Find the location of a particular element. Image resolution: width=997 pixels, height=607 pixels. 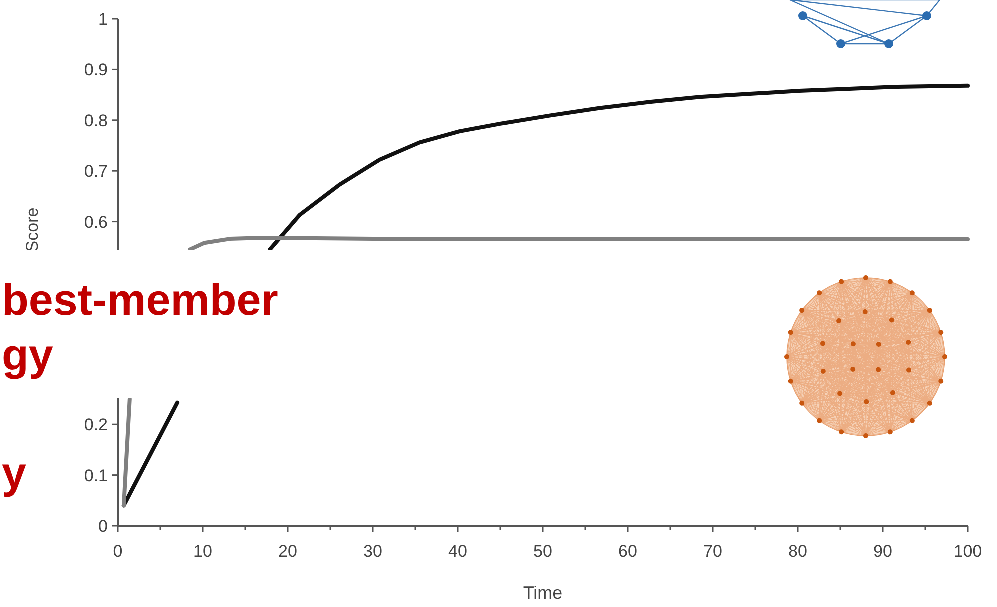

x-tick-label: 70 is located at coordinates (713, 551).